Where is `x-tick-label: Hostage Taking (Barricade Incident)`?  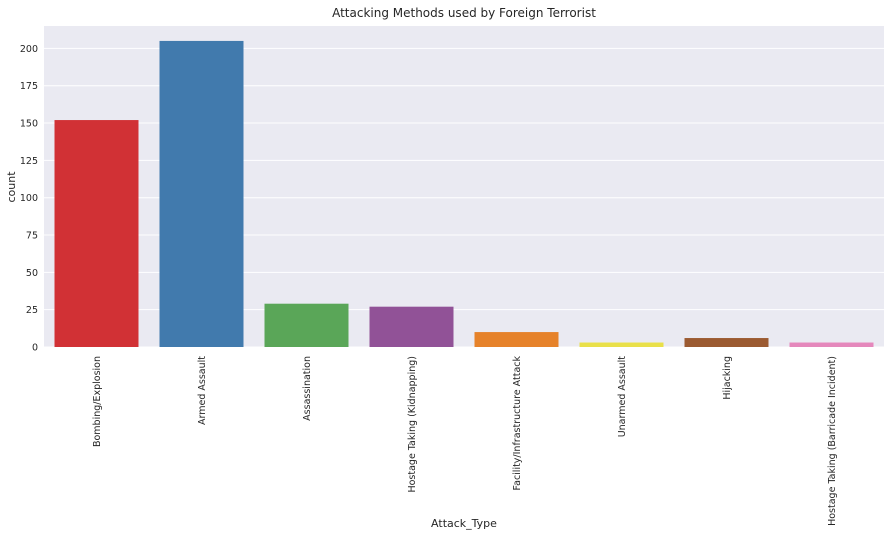 x-tick-label: Hostage Taking (Barricade Incident) is located at coordinates (832, 441).